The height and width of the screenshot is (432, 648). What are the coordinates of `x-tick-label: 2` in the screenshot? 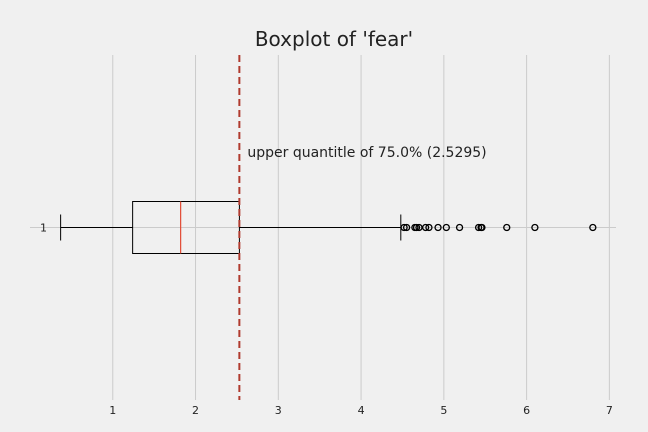 It's located at (195, 410).